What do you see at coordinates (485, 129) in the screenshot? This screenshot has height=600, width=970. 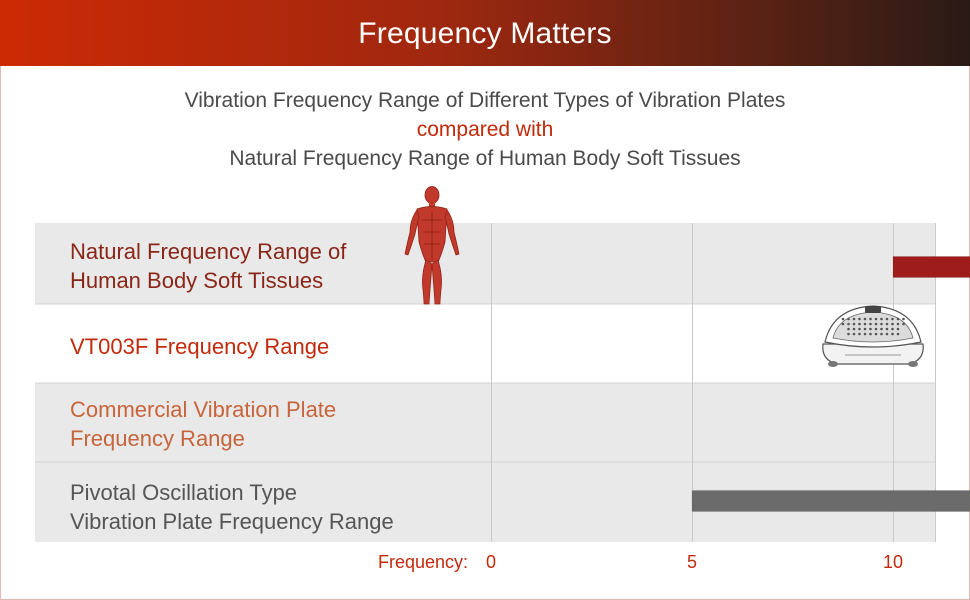 I see `subtitle-line-2: compared with` at bounding box center [485, 129].